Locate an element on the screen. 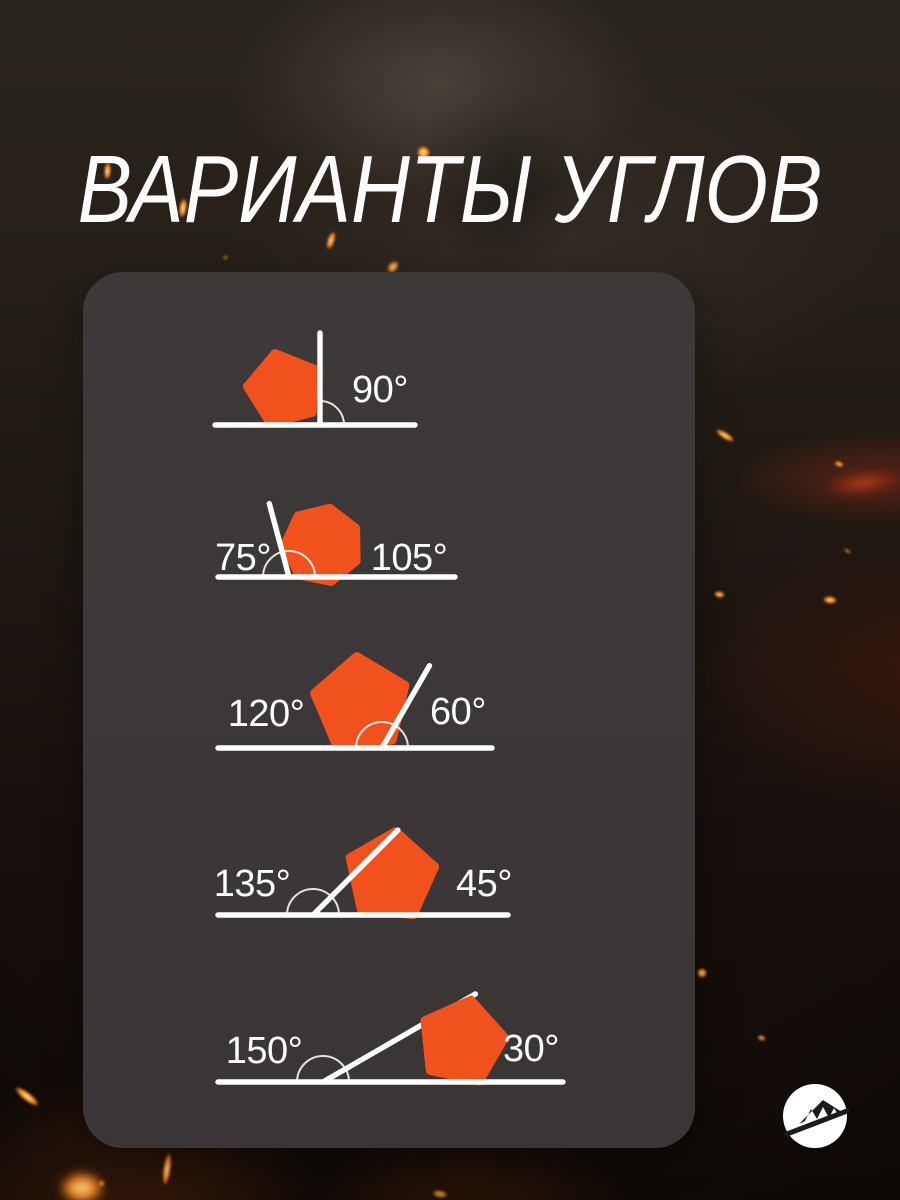 Image resolution: width=900 pixels, height=1200 pixels. page-title: ВАРИАНТЫ УГЛОВ is located at coordinates (450, 190).